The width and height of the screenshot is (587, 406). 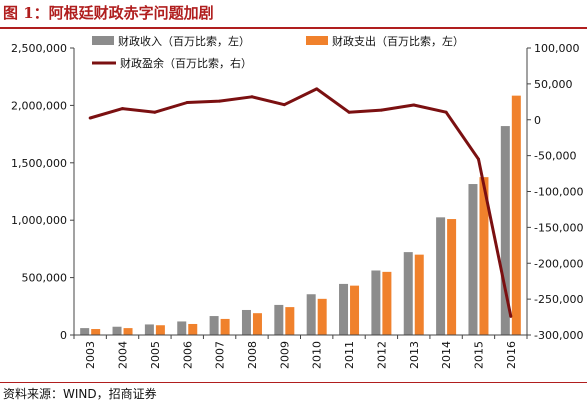 What do you see at coordinates (387, 303) in the screenshot?
I see `bar-expenditure-2012` at bounding box center [387, 303].